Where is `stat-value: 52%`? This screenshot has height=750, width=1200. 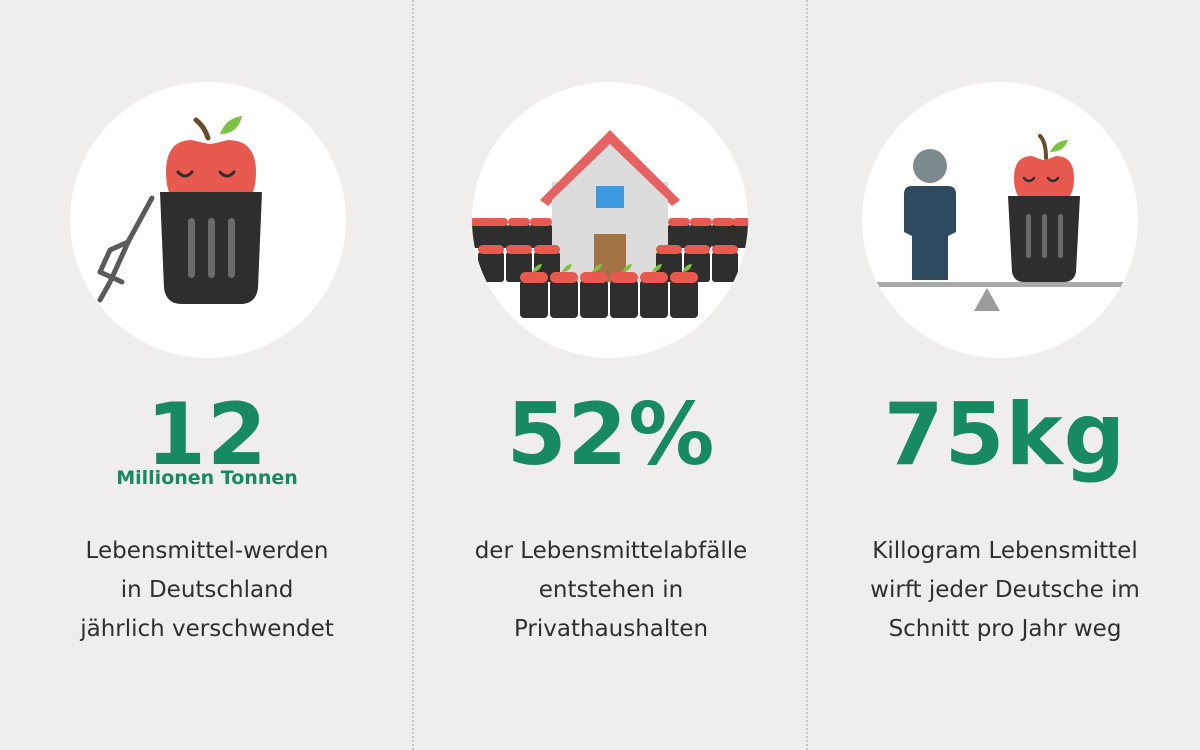 stat-value: 52% is located at coordinates (611, 435).